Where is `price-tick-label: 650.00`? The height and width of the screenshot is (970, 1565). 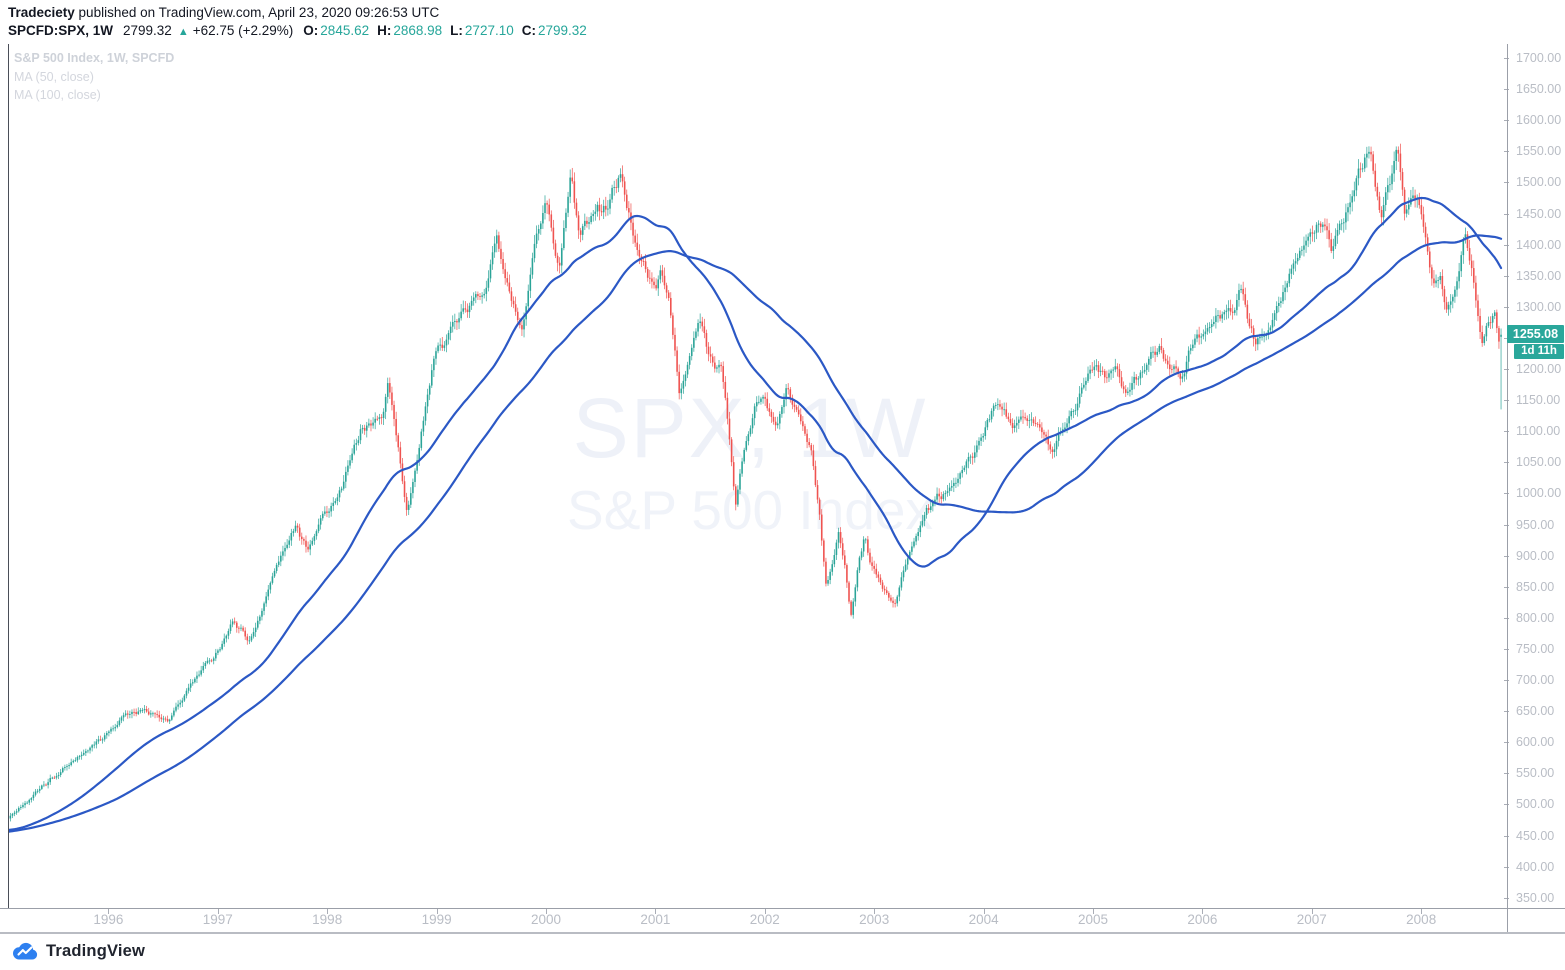
price-tick-label: 650.00 is located at coordinates (1535, 711).